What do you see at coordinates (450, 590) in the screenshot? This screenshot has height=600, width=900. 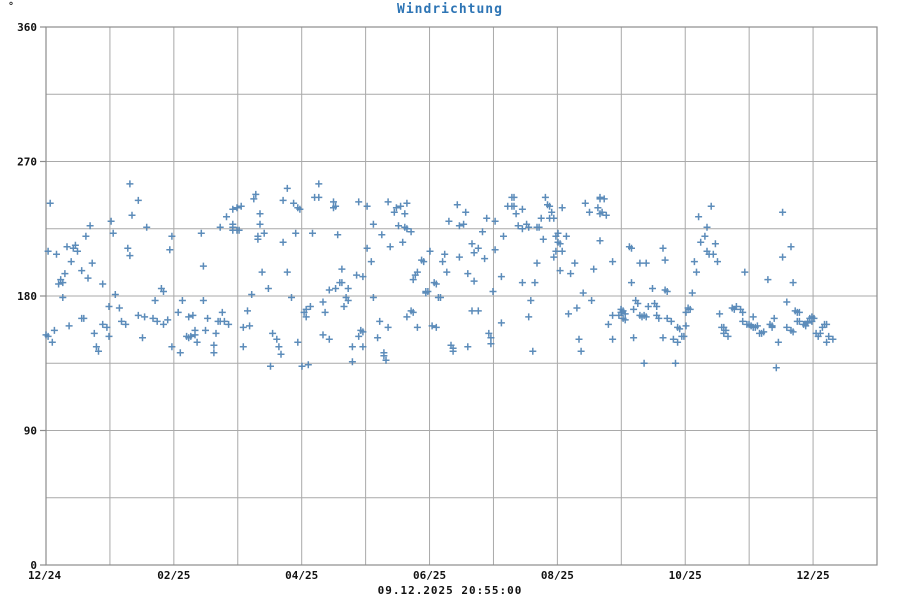 I see `timestamp-label: 09.12.2025 20:55:00` at bounding box center [450, 590].